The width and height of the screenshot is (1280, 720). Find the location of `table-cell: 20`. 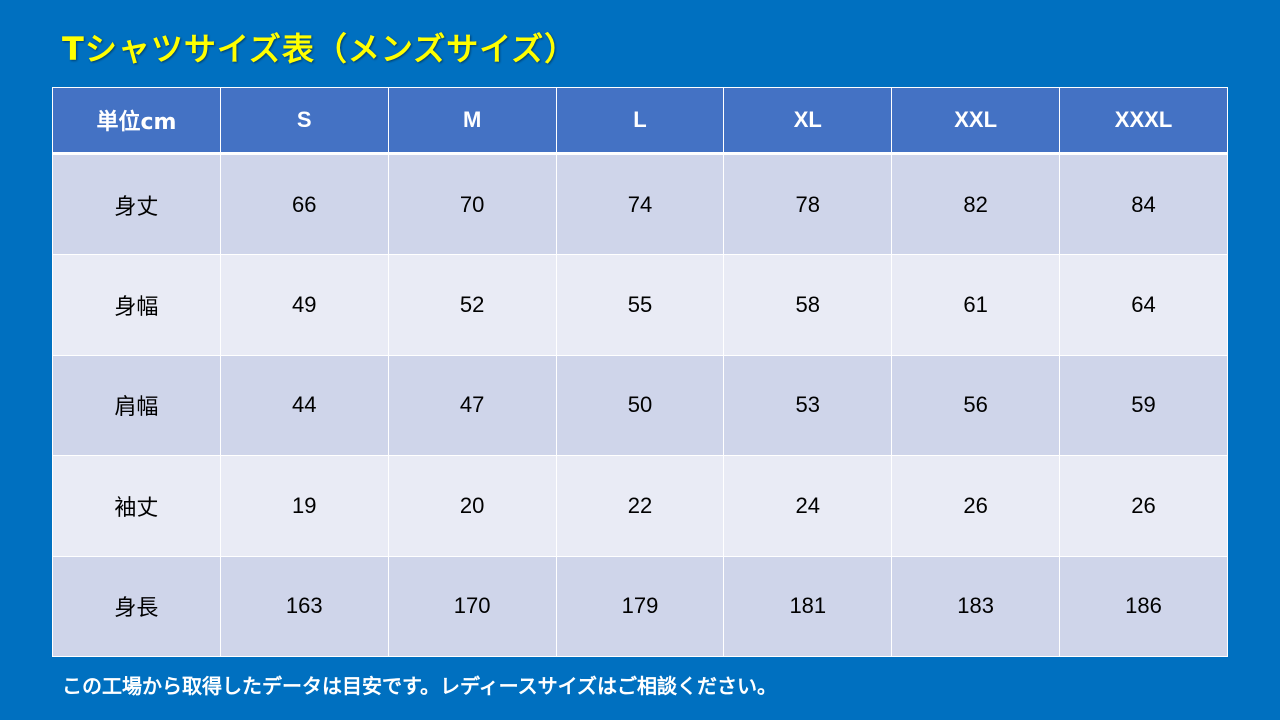

table-cell: 20 is located at coordinates (472, 506).